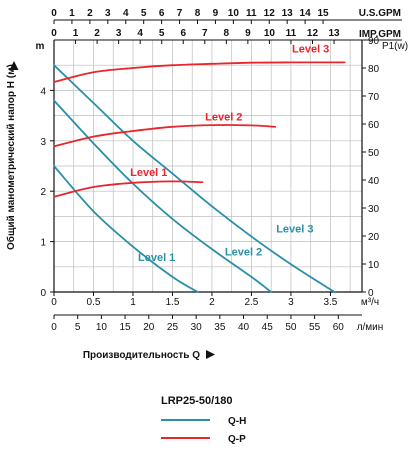 The image size is (412, 450). I want to click on us-gpm-tick-label: 4, so click(126, 13).